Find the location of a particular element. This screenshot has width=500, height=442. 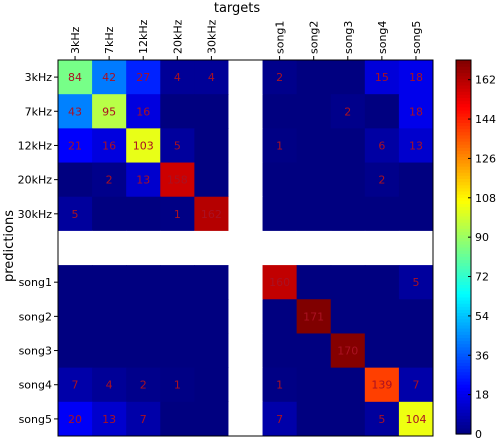

cell-label-7-7: 171 is located at coordinates (313, 316).